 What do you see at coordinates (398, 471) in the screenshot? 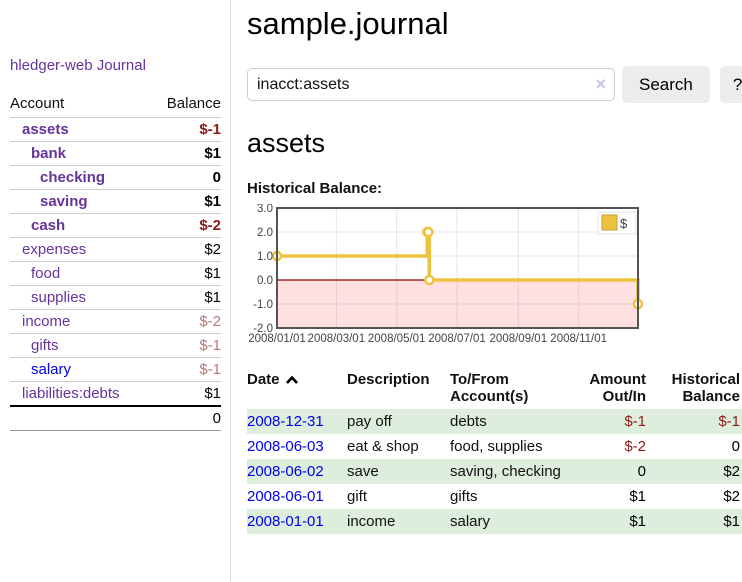
I see `transaction-description: save` at bounding box center [398, 471].